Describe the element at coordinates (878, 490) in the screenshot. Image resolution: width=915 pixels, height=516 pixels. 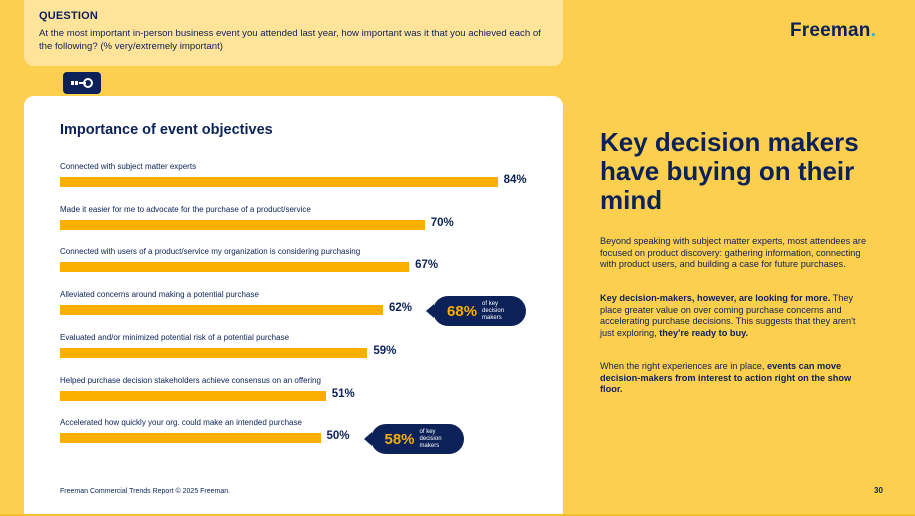
I see `page-number: 30` at that location.